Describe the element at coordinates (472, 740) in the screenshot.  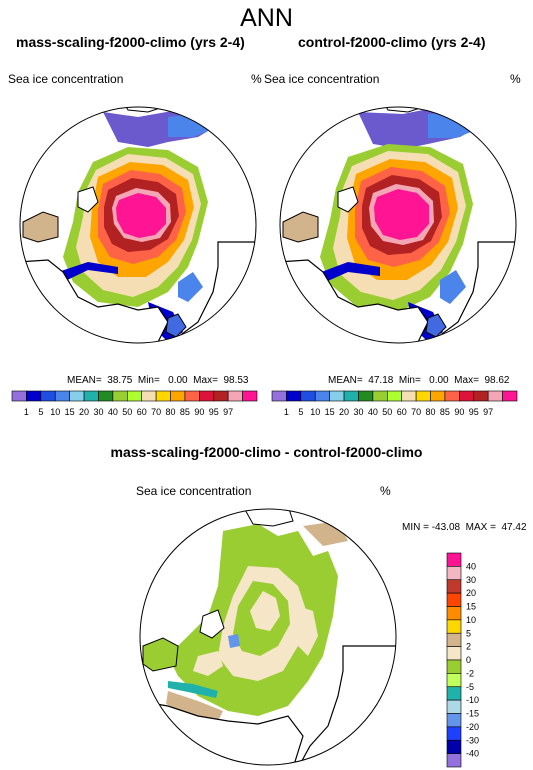
I see `diff-colorbar-tick-label: -30` at that location.